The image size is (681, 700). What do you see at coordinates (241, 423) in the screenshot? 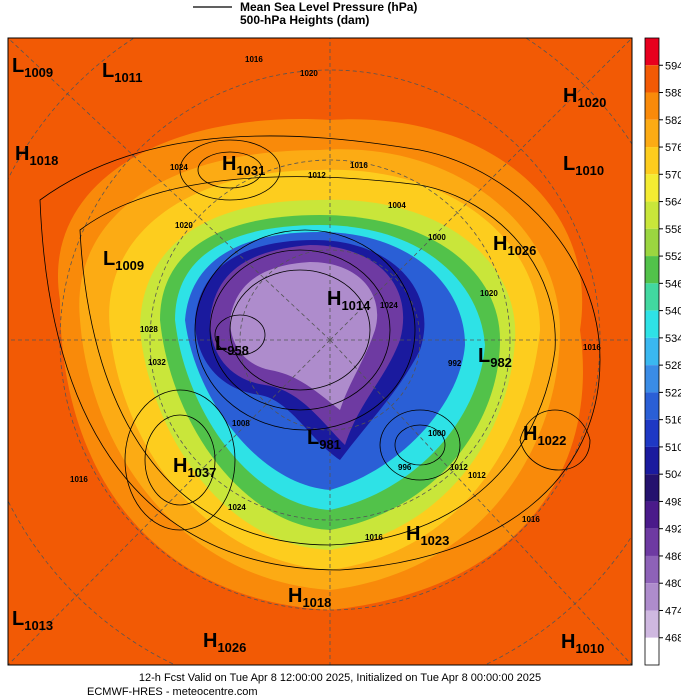
I see `contour-label: 1008` at bounding box center [241, 423].